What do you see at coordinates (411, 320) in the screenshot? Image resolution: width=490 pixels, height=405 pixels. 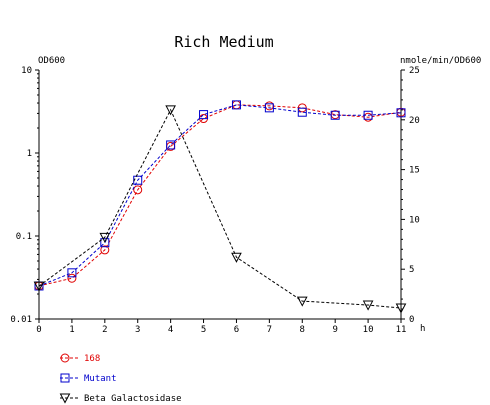 I see `right-tick-label: 0` at bounding box center [411, 320].